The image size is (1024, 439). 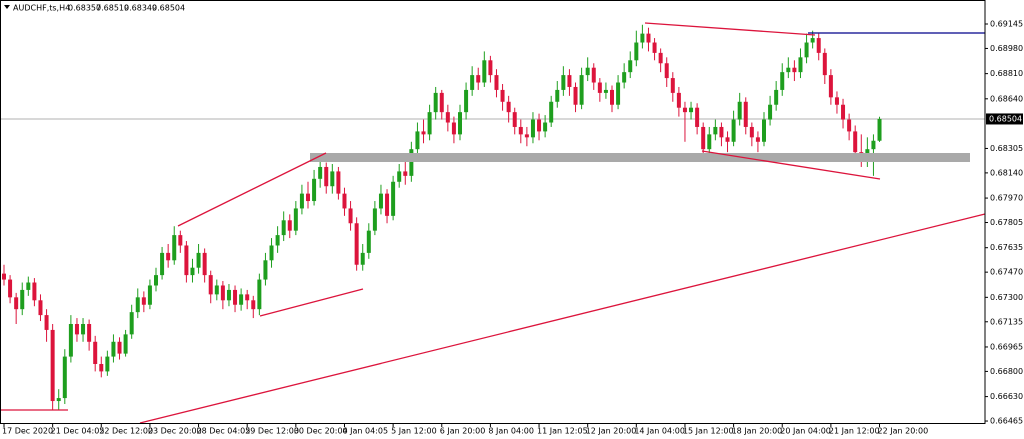 I want to click on x-tick-label: 6 Jan 20:00, so click(x=463, y=431).